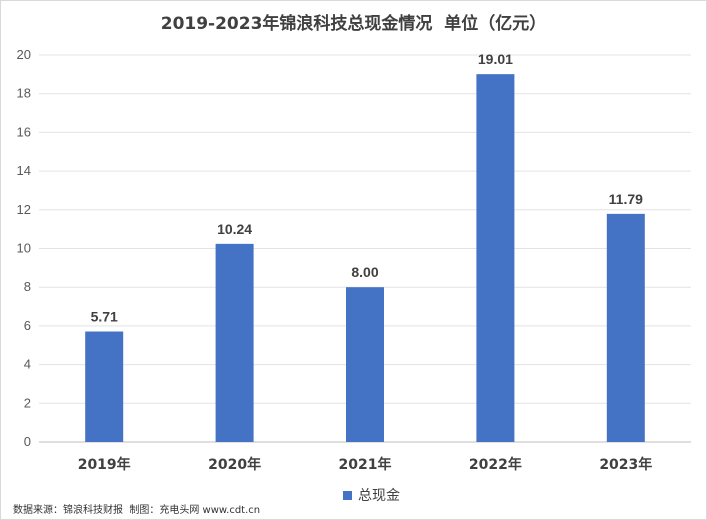 The width and height of the screenshot is (707, 520). What do you see at coordinates (24, 209) in the screenshot?
I see `y-tick-label: 12` at bounding box center [24, 209].